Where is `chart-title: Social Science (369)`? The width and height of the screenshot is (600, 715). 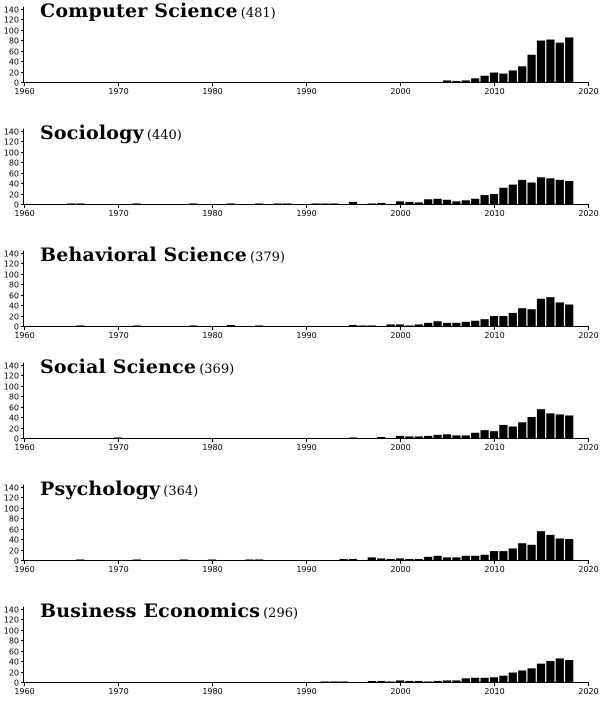 chart-title: Social Science (369) is located at coordinates (137, 367).